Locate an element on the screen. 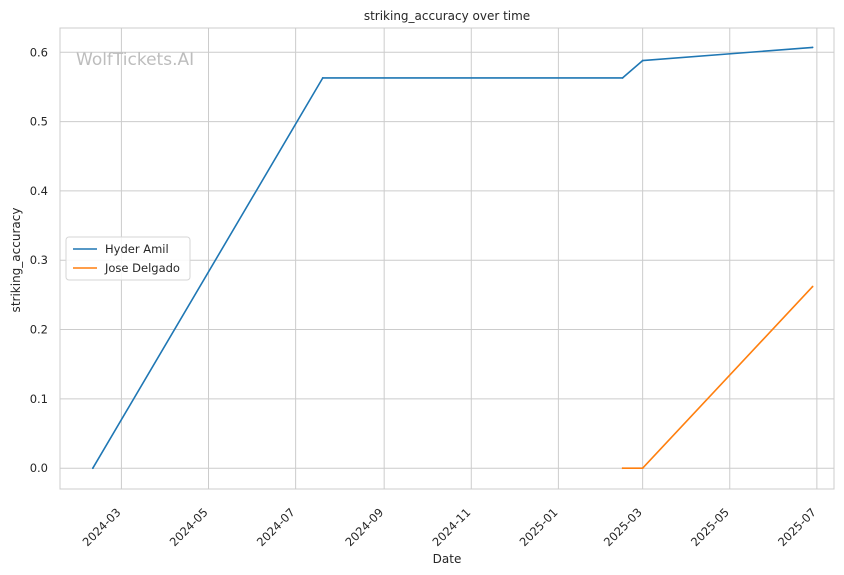 The image size is (844, 575). y-tick-label: 0.6 is located at coordinates (39, 52).